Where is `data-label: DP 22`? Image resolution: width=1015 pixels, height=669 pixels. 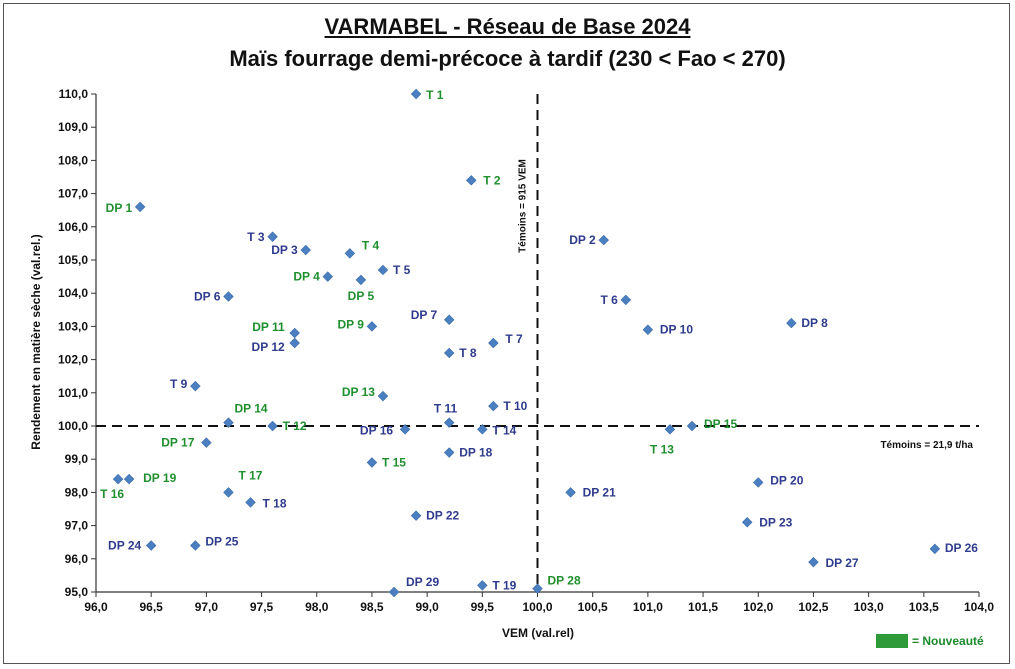
data-label: DP 22 is located at coordinates (442, 516).